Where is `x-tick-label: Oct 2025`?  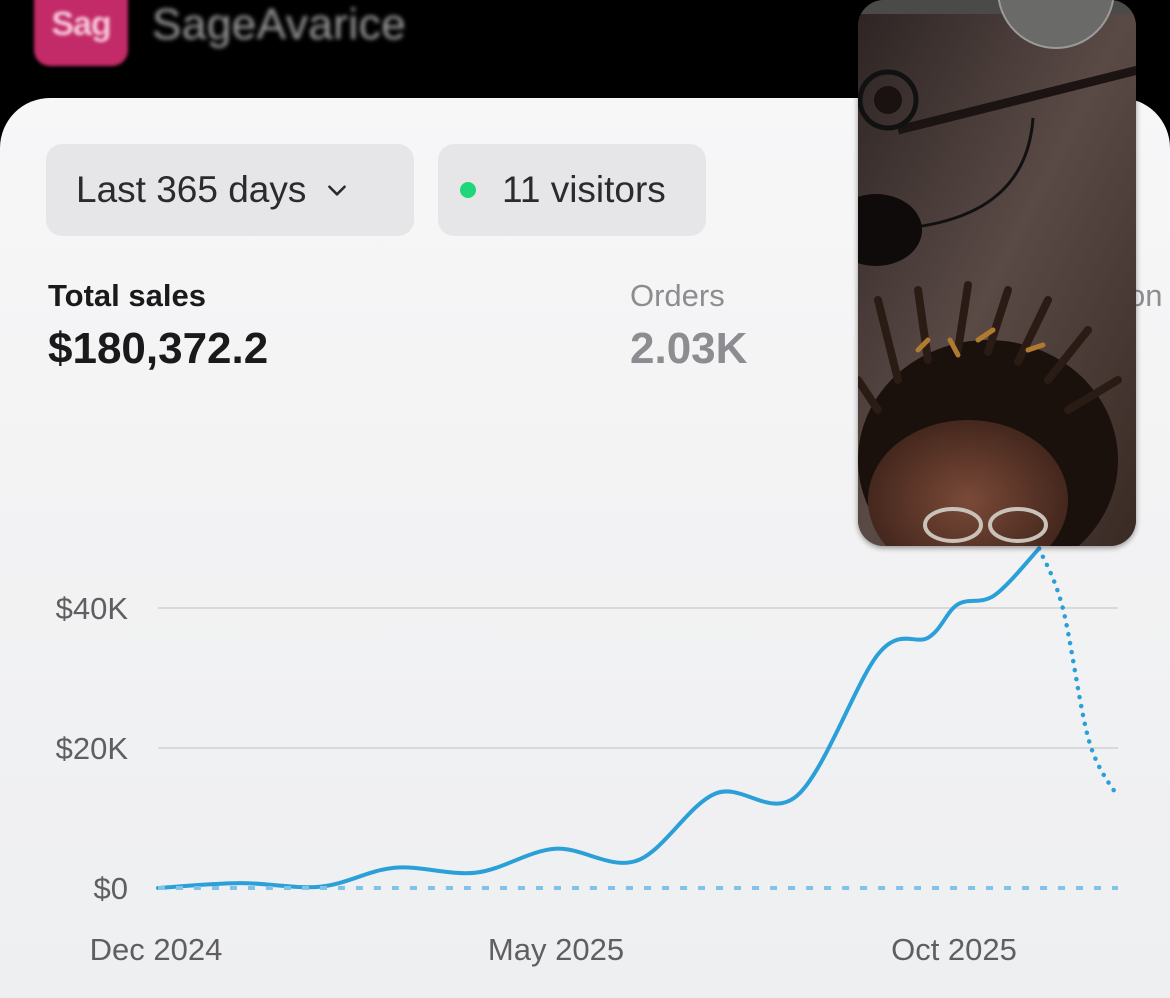 x-tick-label: Oct 2025 is located at coordinates (954, 949).